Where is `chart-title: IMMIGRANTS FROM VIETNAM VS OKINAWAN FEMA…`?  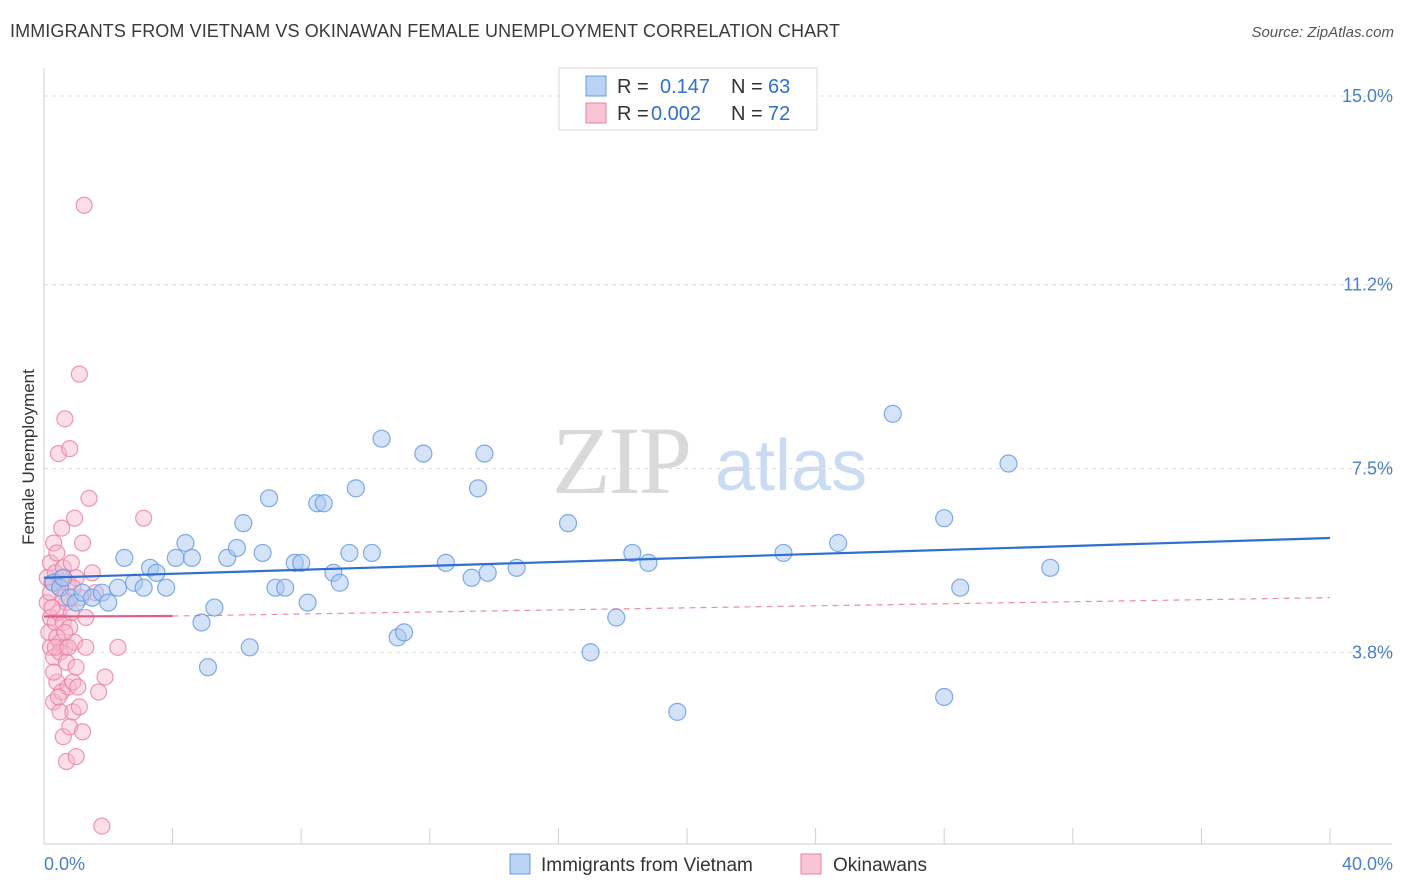 chart-title: IMMIGRANTS FROM VIETNAM VS OKINAWAN FEMA… is located at coordinates (425, 31).